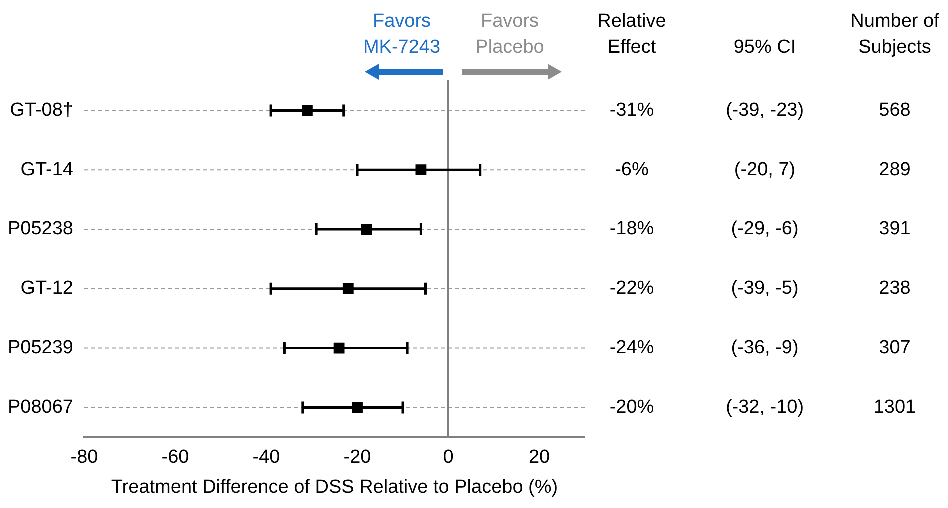 Image resolution: width=948 pixels, height=508 pixels. I want to click on text: Number of Subjects, so click(895, 34).